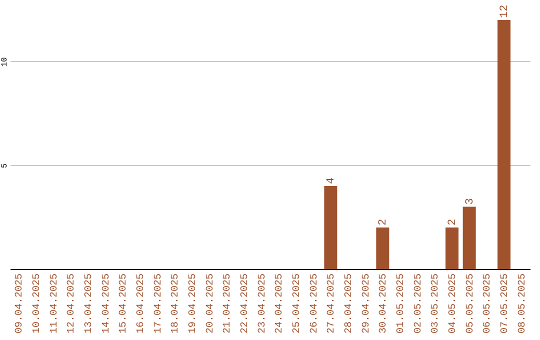  I want to click on x-tick-label: 30.04.2025, so click(384, 304).